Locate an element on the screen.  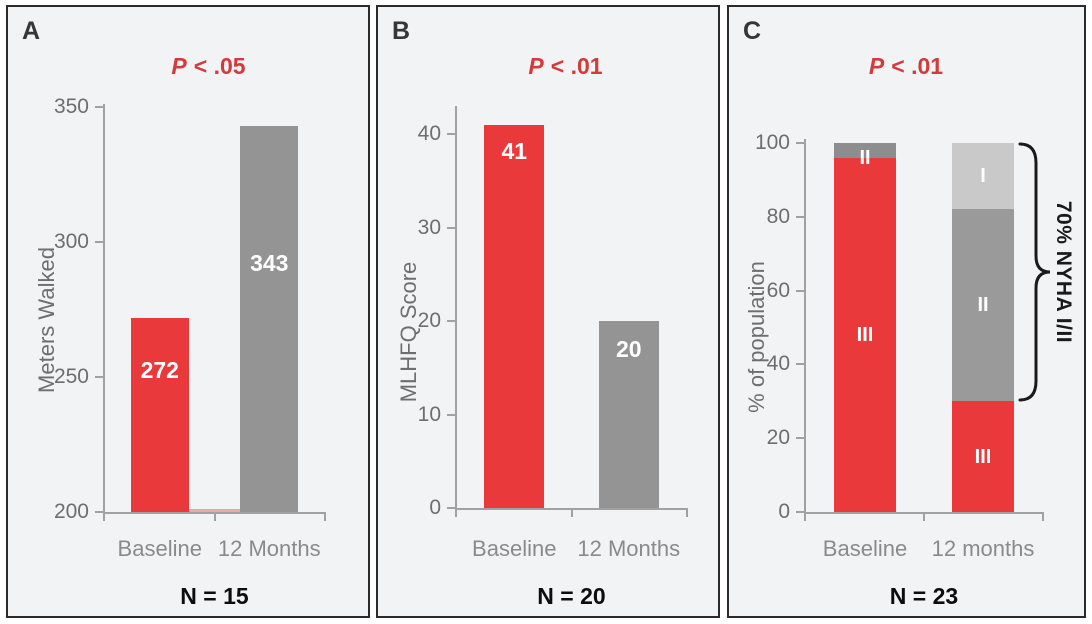
stack-segment-i is located at coordinates (983, 176).